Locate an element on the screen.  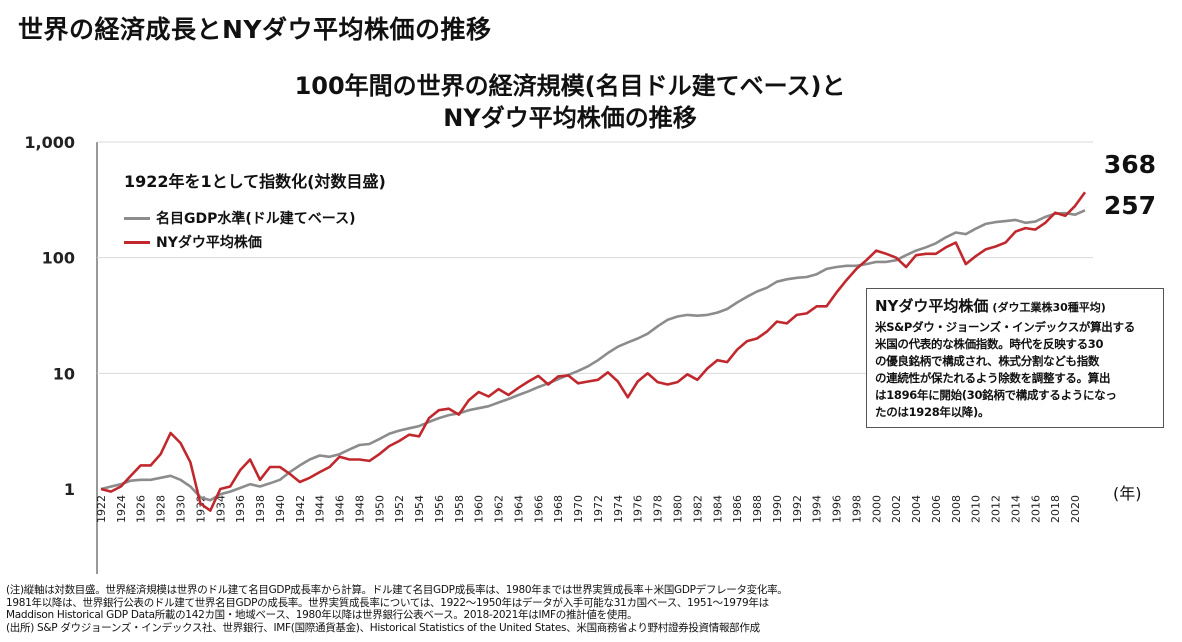
x-tick-label: 2008 is located at coordinates (956, 509).